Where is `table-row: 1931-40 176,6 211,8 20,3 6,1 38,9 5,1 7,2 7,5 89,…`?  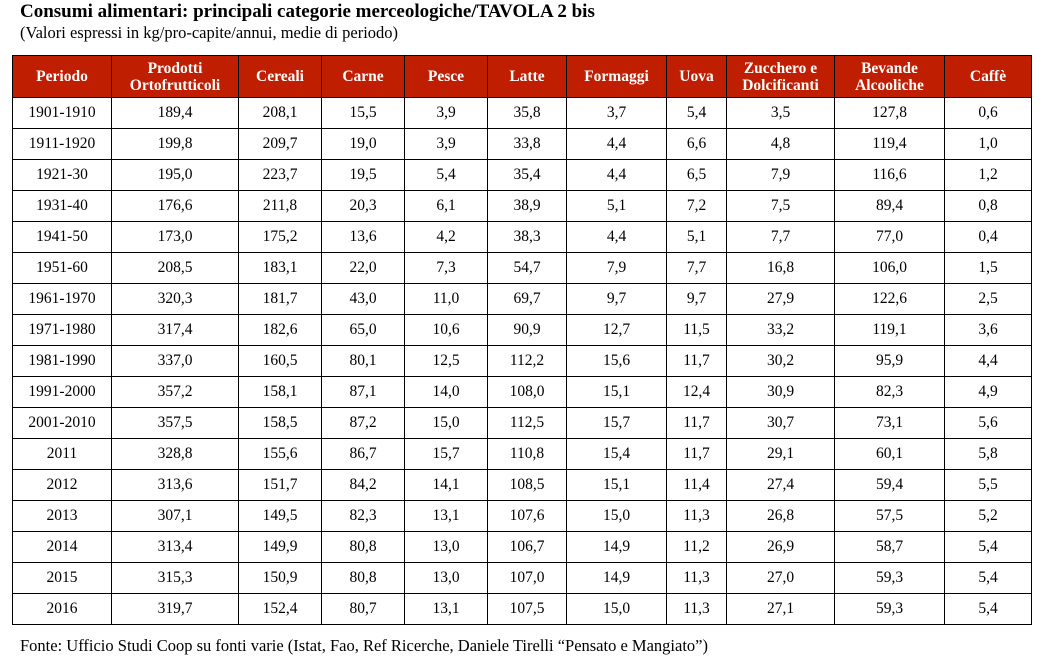 table-row: 1931-40 176,6 211,8 20,3 6,1 38,9 5,1 7,2 7,5 89,… is located at coordinates (522, 206).